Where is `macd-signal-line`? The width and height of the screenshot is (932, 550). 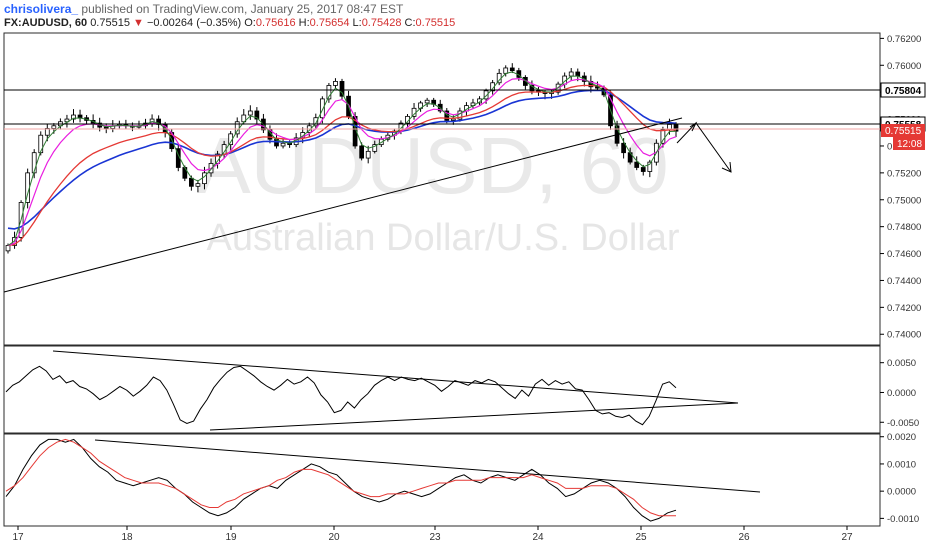
macd-signal-line is located at coordinates (340, 477).